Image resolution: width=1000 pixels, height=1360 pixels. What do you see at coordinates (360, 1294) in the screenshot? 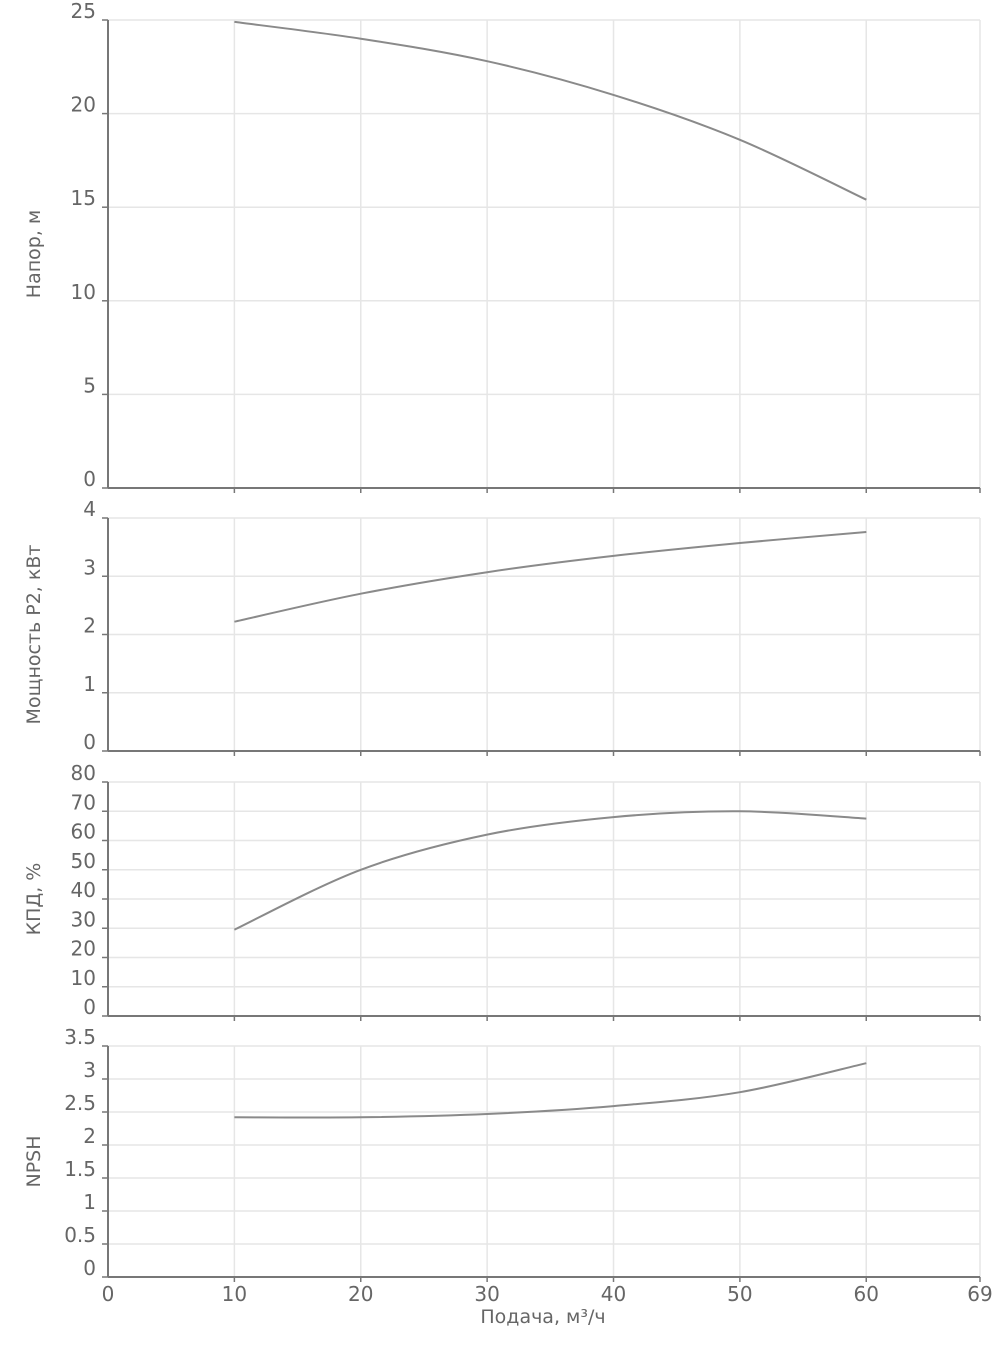
I see `x-tick-label: 20` at bounding box center [360, 1294].